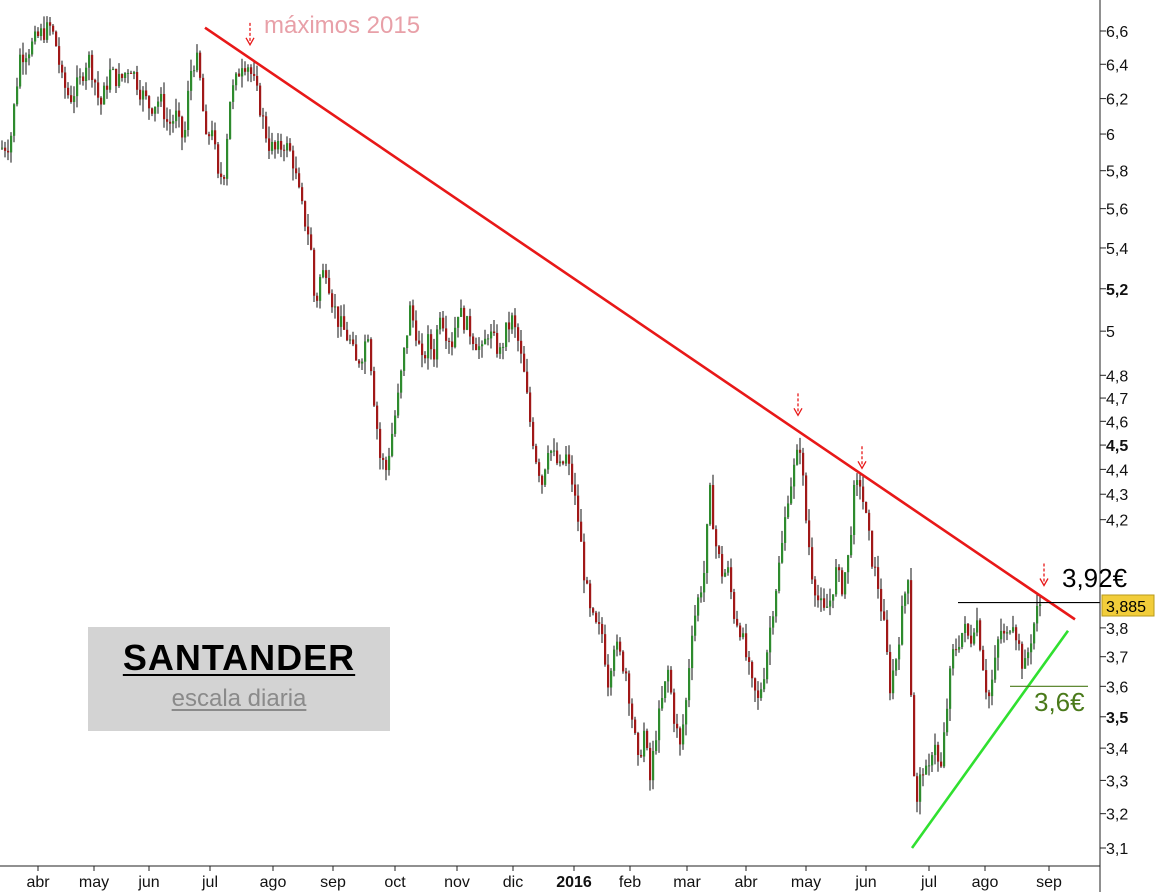 This screenshot has width=1164, height=892. What do you see at coordinates (1044, 582) in the screenshot?
I see `marker-arrow-head` at bounding box center [1044, 582].